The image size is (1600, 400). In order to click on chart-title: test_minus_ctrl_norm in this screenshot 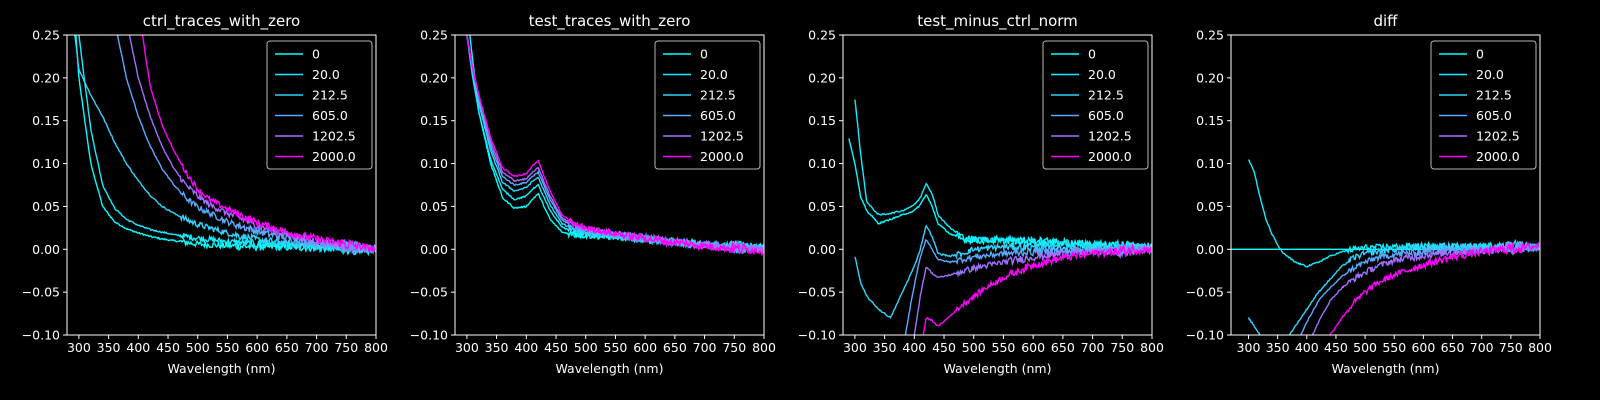, I will do `click(997, 21)`.